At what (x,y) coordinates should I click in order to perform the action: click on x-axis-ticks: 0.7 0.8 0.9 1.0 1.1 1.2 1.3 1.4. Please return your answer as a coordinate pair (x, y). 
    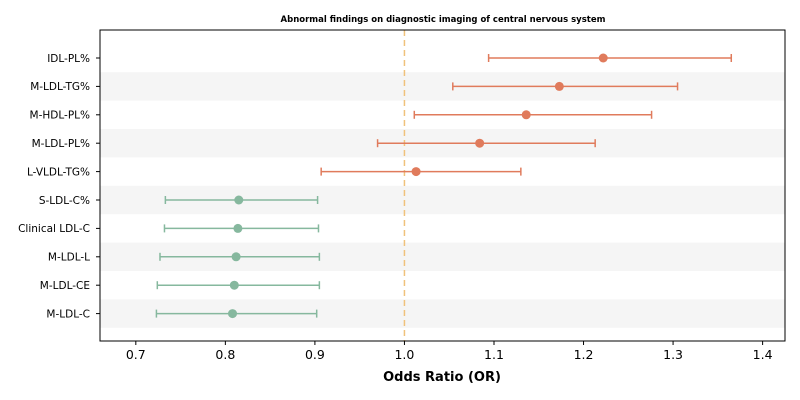
    Looking at the image, I should click on (449, 351).